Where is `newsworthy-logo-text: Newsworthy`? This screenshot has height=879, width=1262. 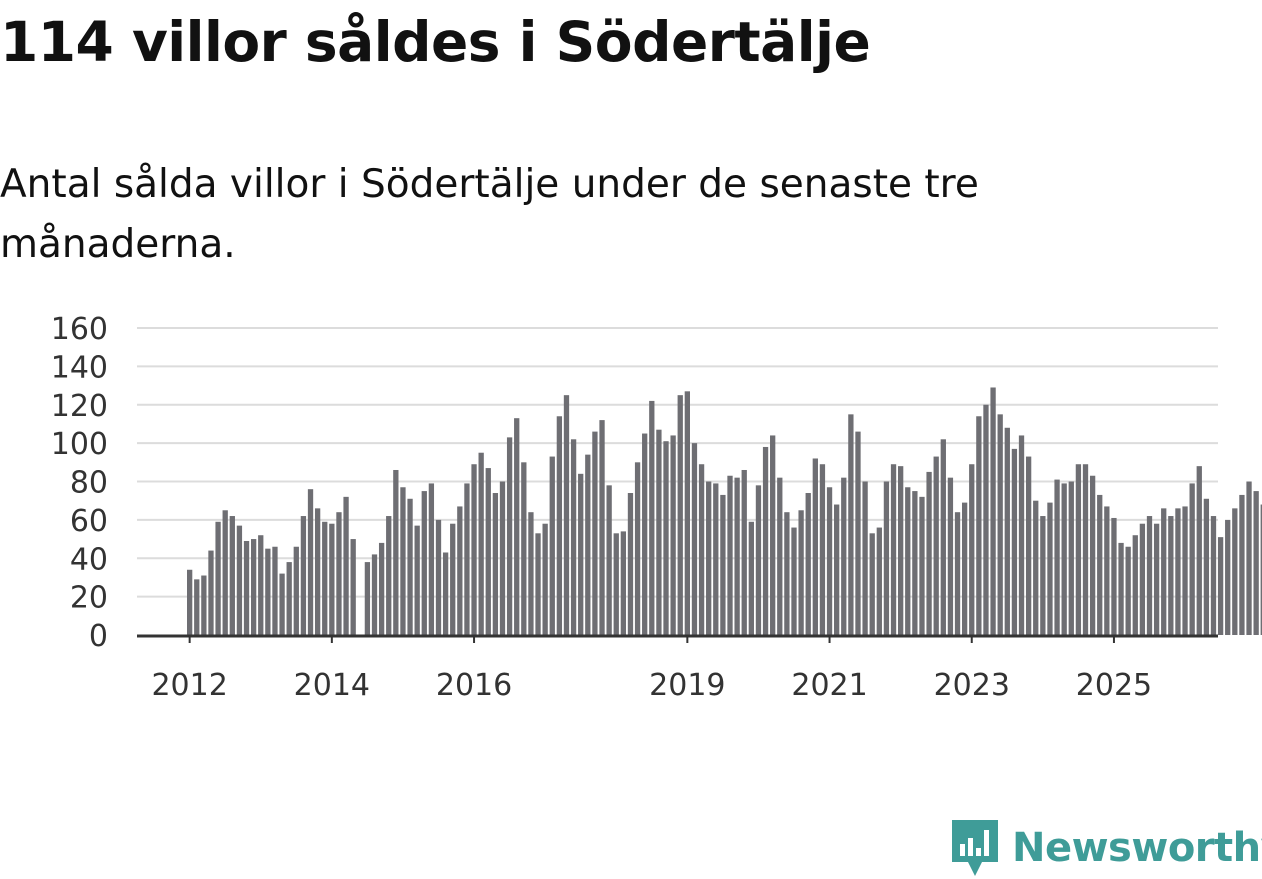
newsworthy-logo-text: Newsworthy is located at coordinates (1137, 848).